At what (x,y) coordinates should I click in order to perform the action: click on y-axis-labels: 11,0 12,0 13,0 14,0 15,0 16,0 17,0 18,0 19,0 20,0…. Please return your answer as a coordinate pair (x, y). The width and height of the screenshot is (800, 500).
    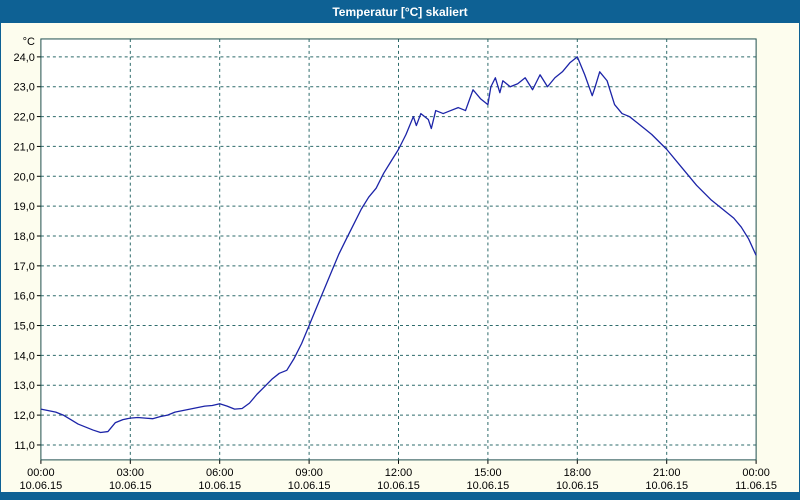
    Looking at the image, I should click on (24, 252).